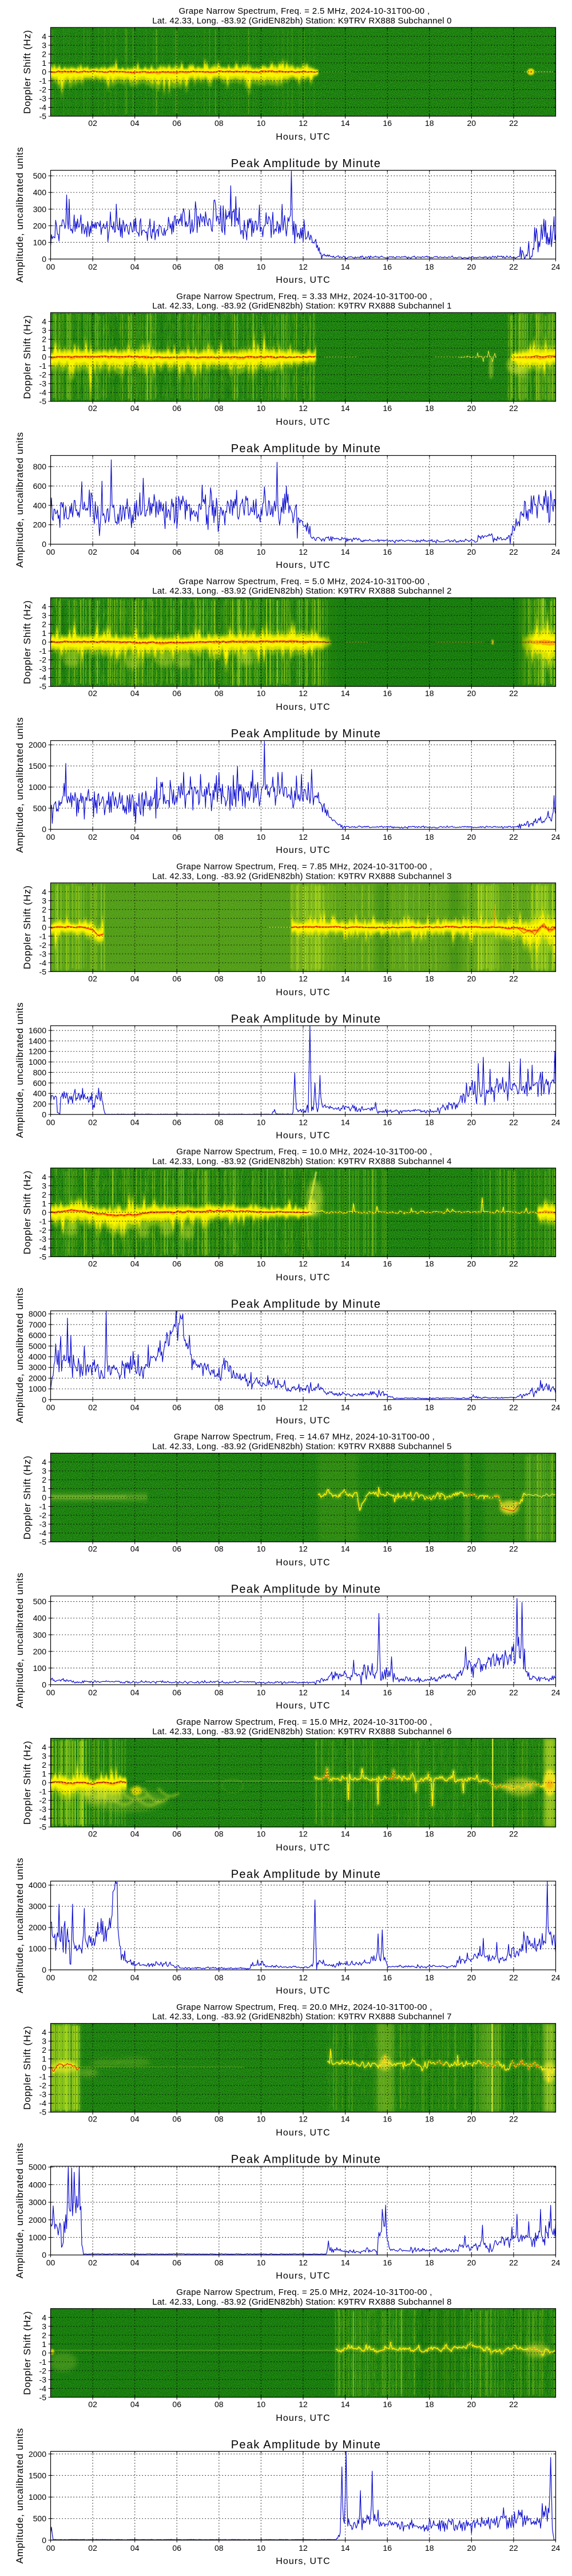 This screenshot has height=2576, width=572. What do you see at coordinates (40, 175) in the screenshot?
I see `svg-text: 500` at bounding box center [40, 175].